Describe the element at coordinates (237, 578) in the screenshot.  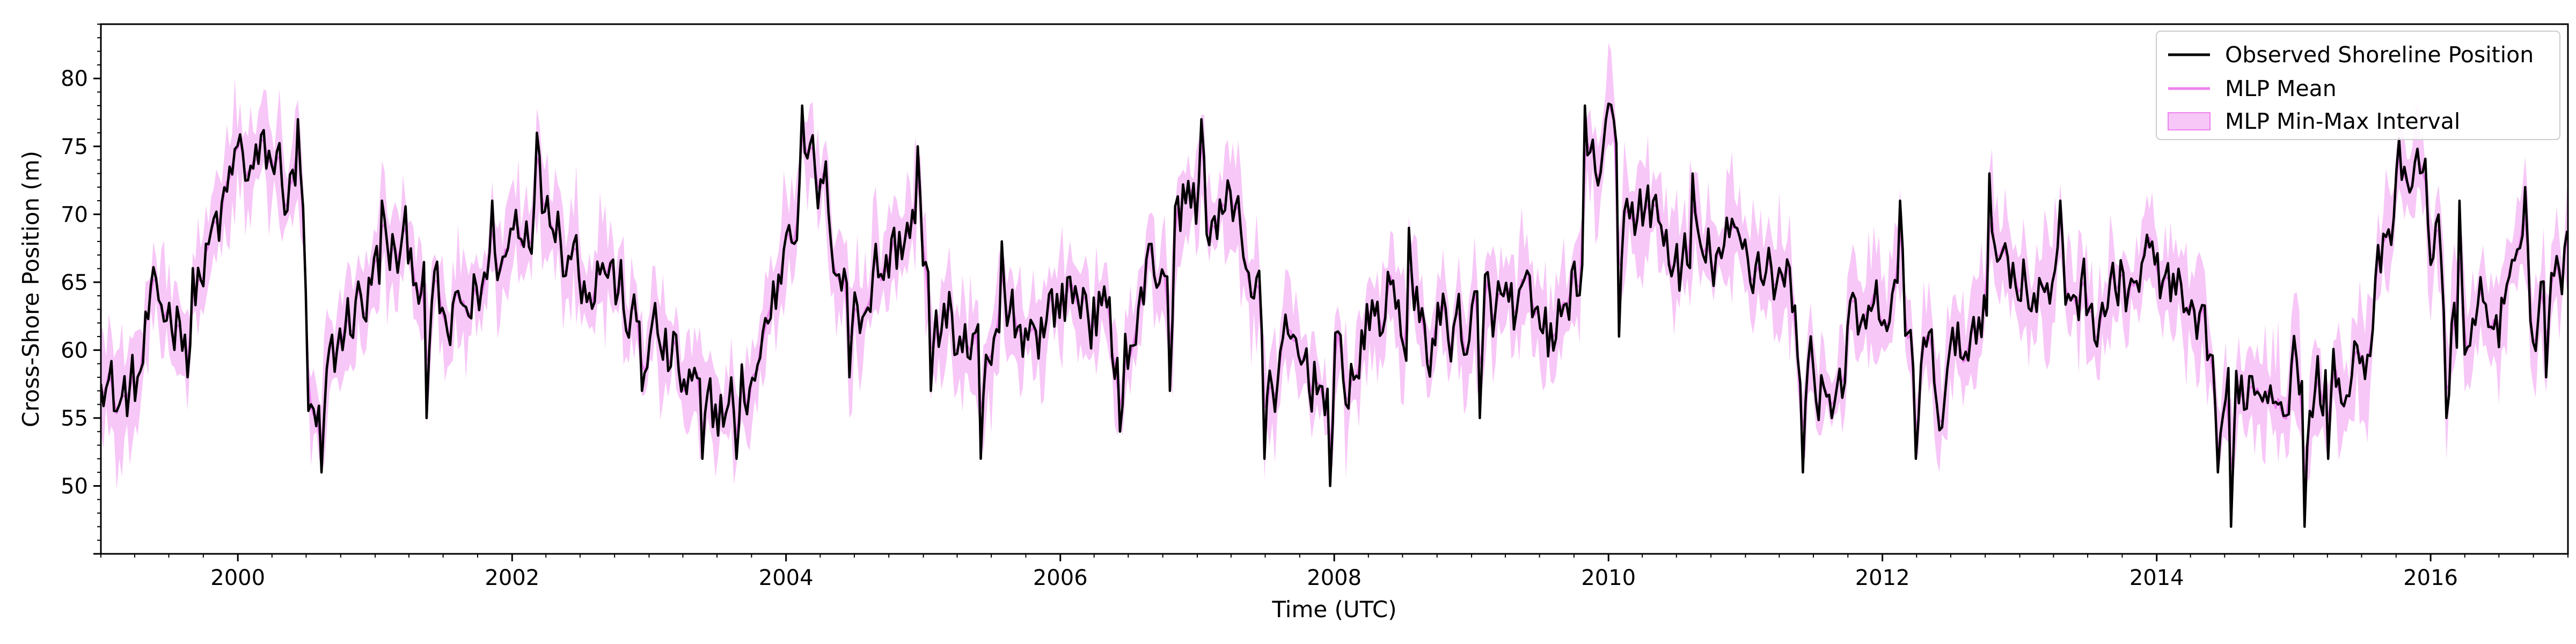
I see `x-tick-label: 2000` at that location.